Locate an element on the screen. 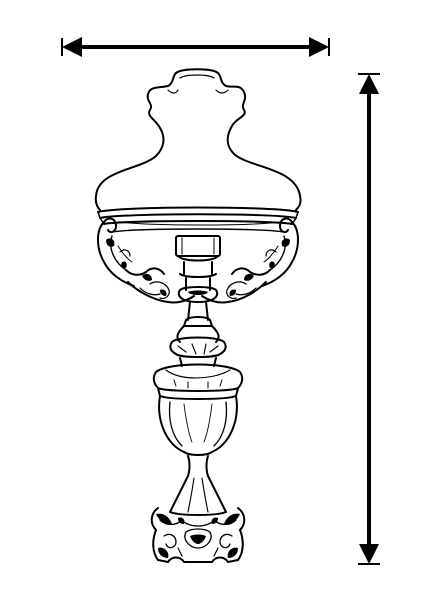 The image size is (440, 600). height-dimension-arrow is located at coordinates (369, 319).